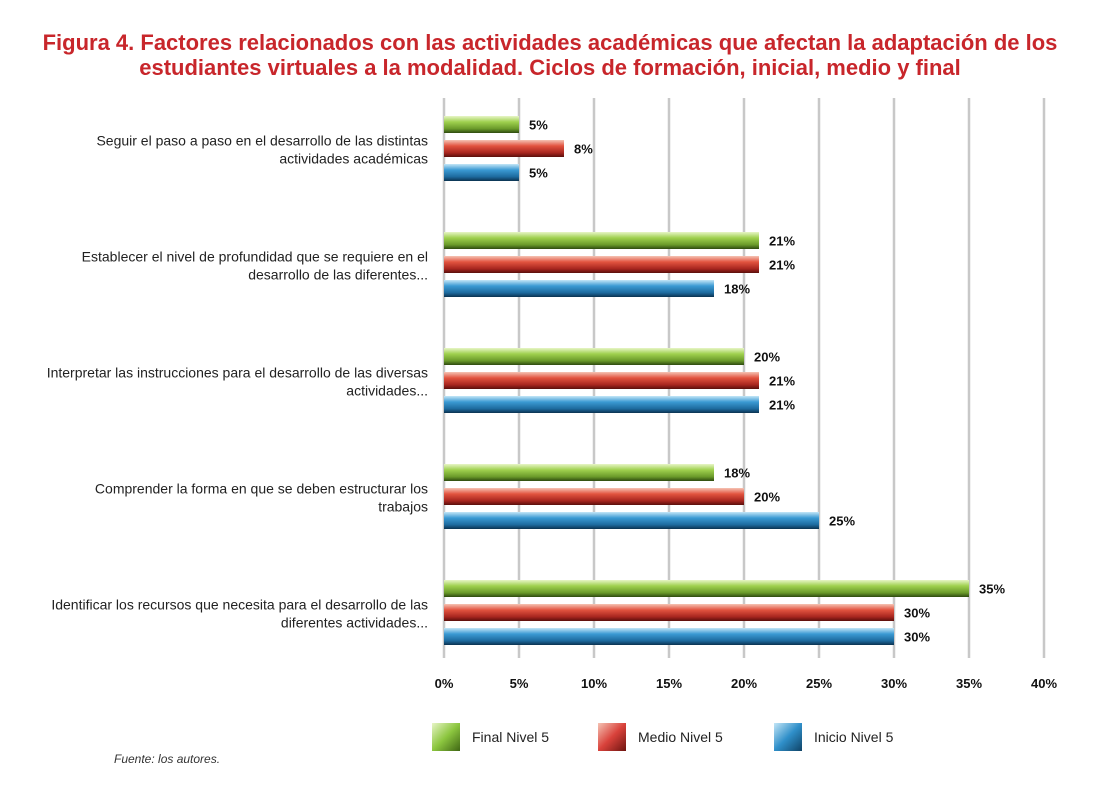 The width and height of the screenshot is (1100, 790). Describe the element at coordinates (969, 683) in the screenshot. I see `x-tick-label: 35%` at that location.